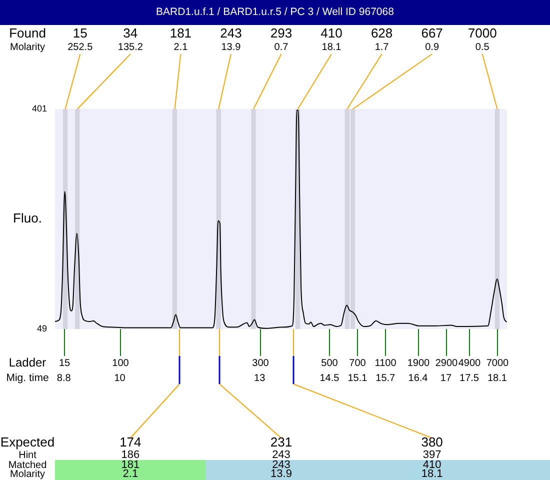  What do you see at coordinates (281, 33) in the screenshot?
I see `annotation: 293` at bounding box center [281, 33].